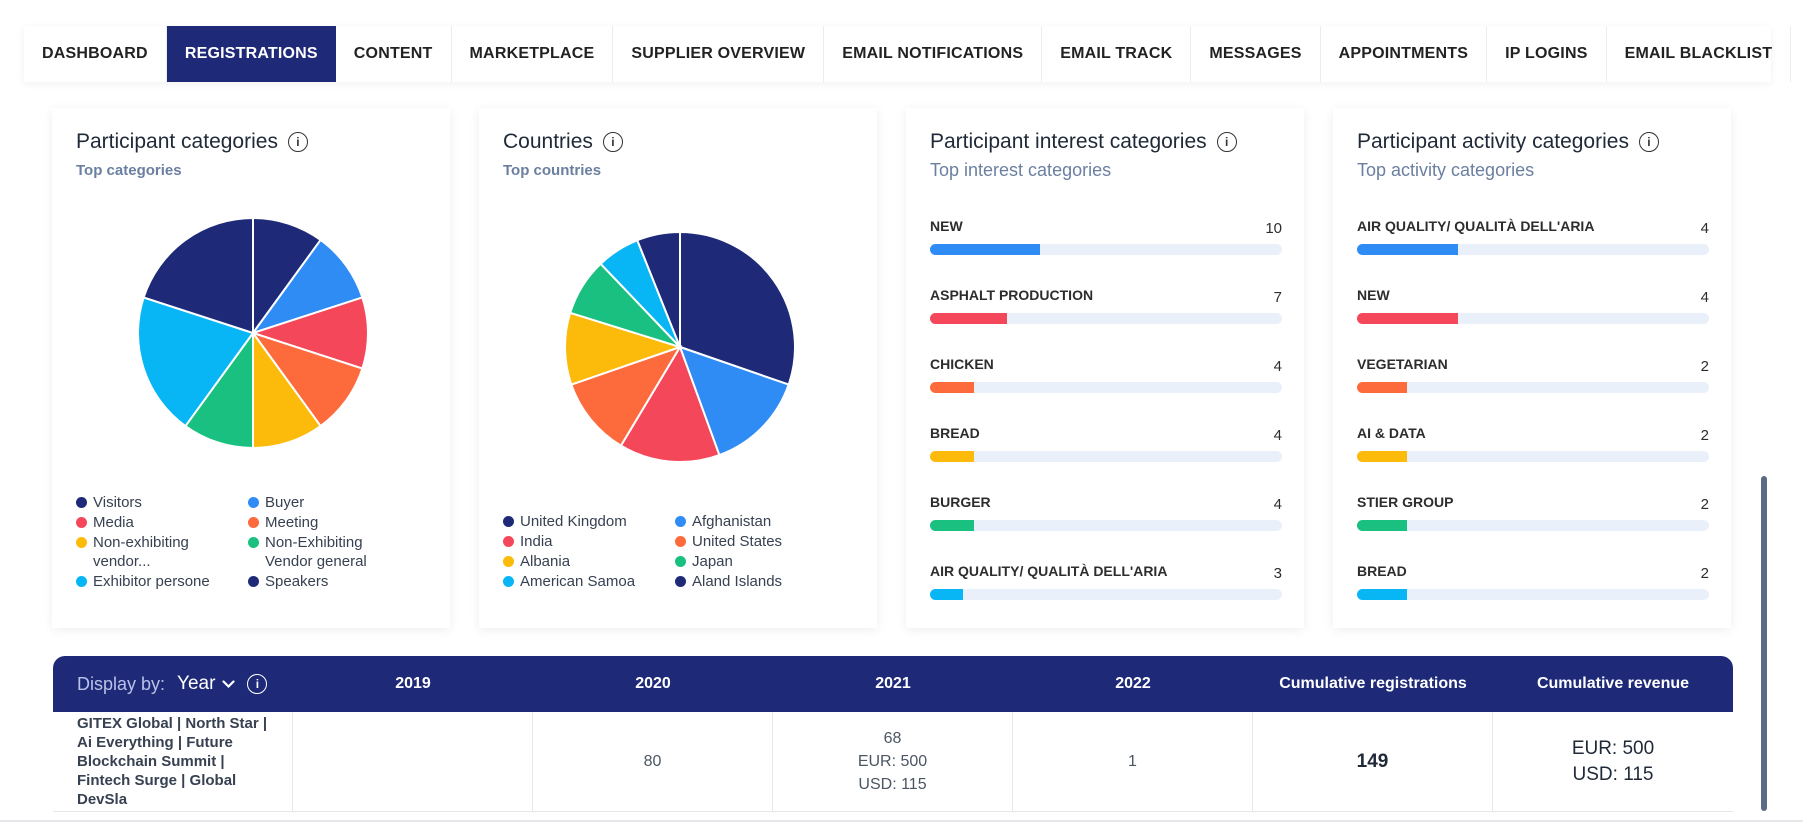  I want to click on pie-slice-afghanistan, so click(734, 401).